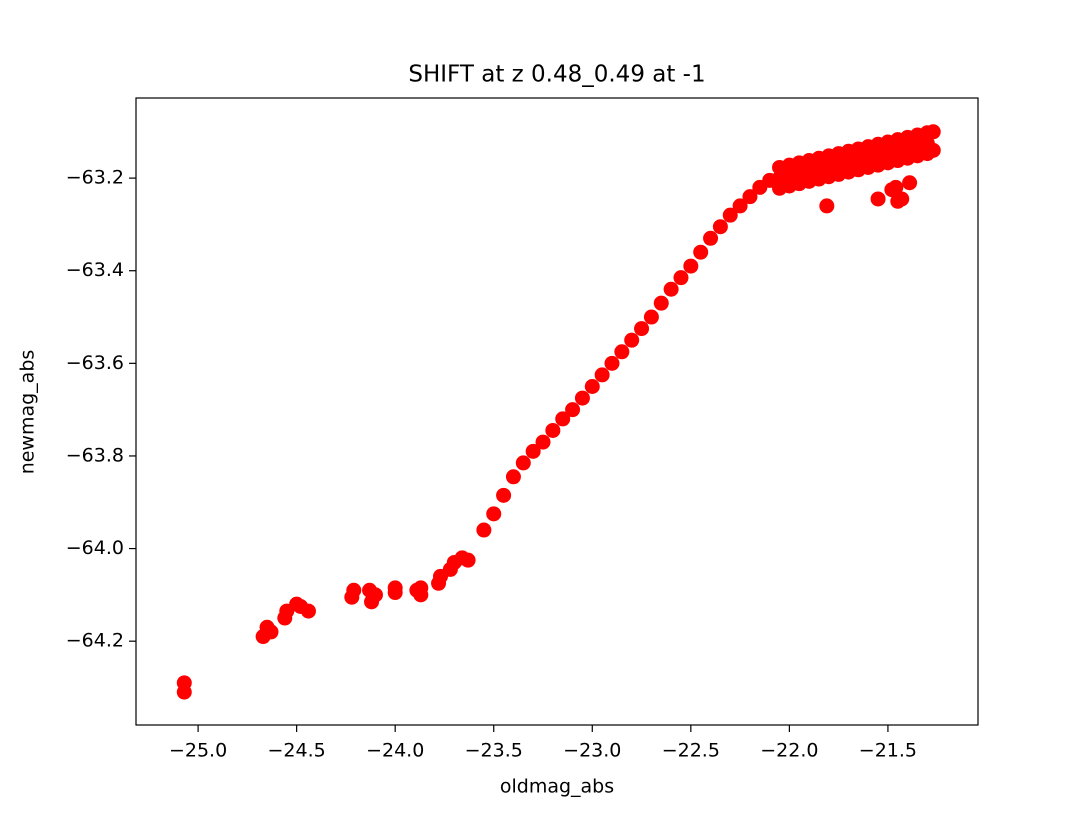 The image size is (1088, 820). What do you see at coordinates (888, 751) in the screenshot?
I see `x-tick-label: −21.5` at bounding box center [888, 751].